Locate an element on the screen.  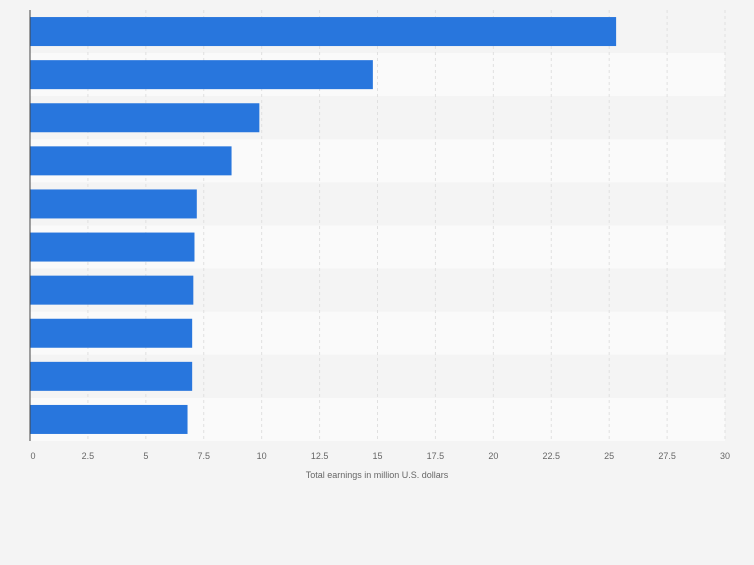
x-axis-ticks: 0 2.5 5 7.5 10 12.5 15 17.5 20 22.5 25 27.5 30 is located at coordinates (380, 456).